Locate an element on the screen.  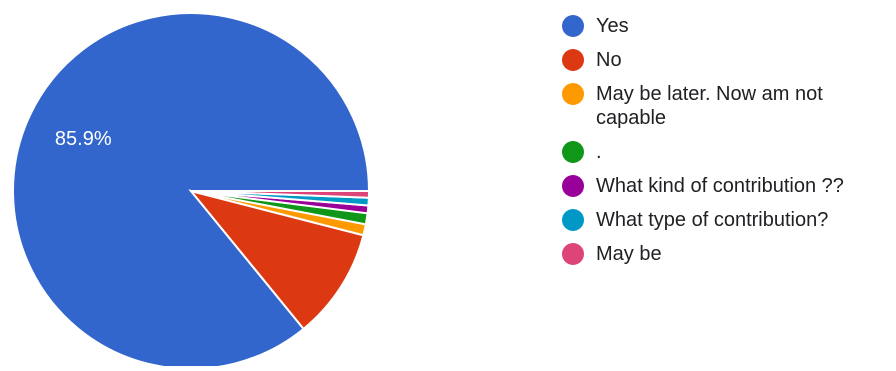
legend-swatch-may-be is located at coordinates (573, 254).